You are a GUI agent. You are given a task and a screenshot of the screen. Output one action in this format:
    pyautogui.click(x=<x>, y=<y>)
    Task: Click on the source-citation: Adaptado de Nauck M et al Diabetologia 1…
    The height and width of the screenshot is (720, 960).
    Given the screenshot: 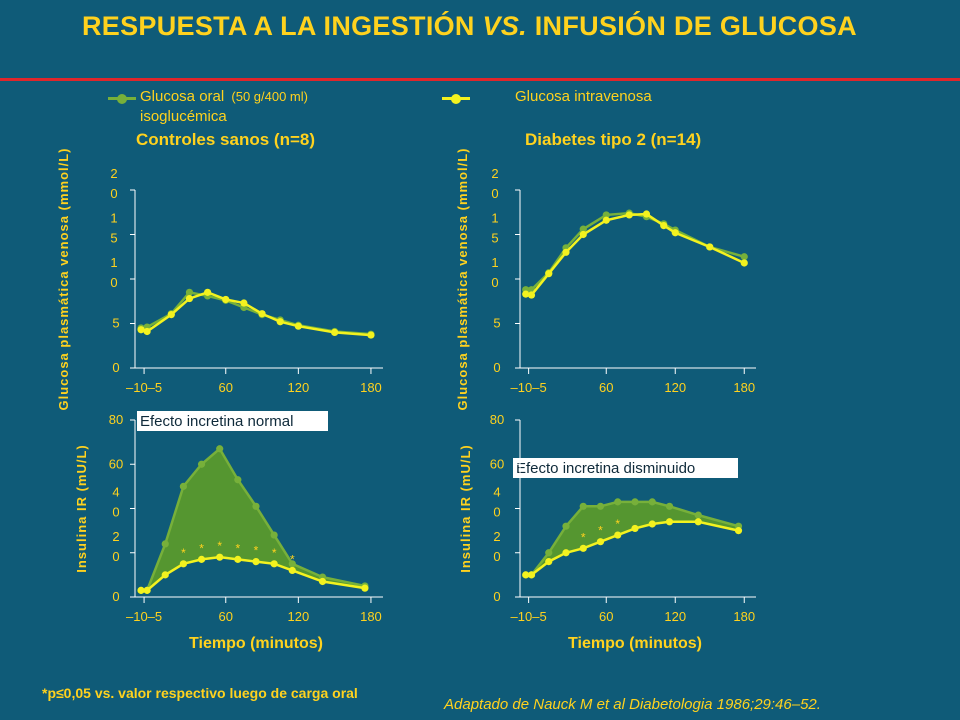 What is the action you would take?
    pyautogui.click(x=632, y=704)
    